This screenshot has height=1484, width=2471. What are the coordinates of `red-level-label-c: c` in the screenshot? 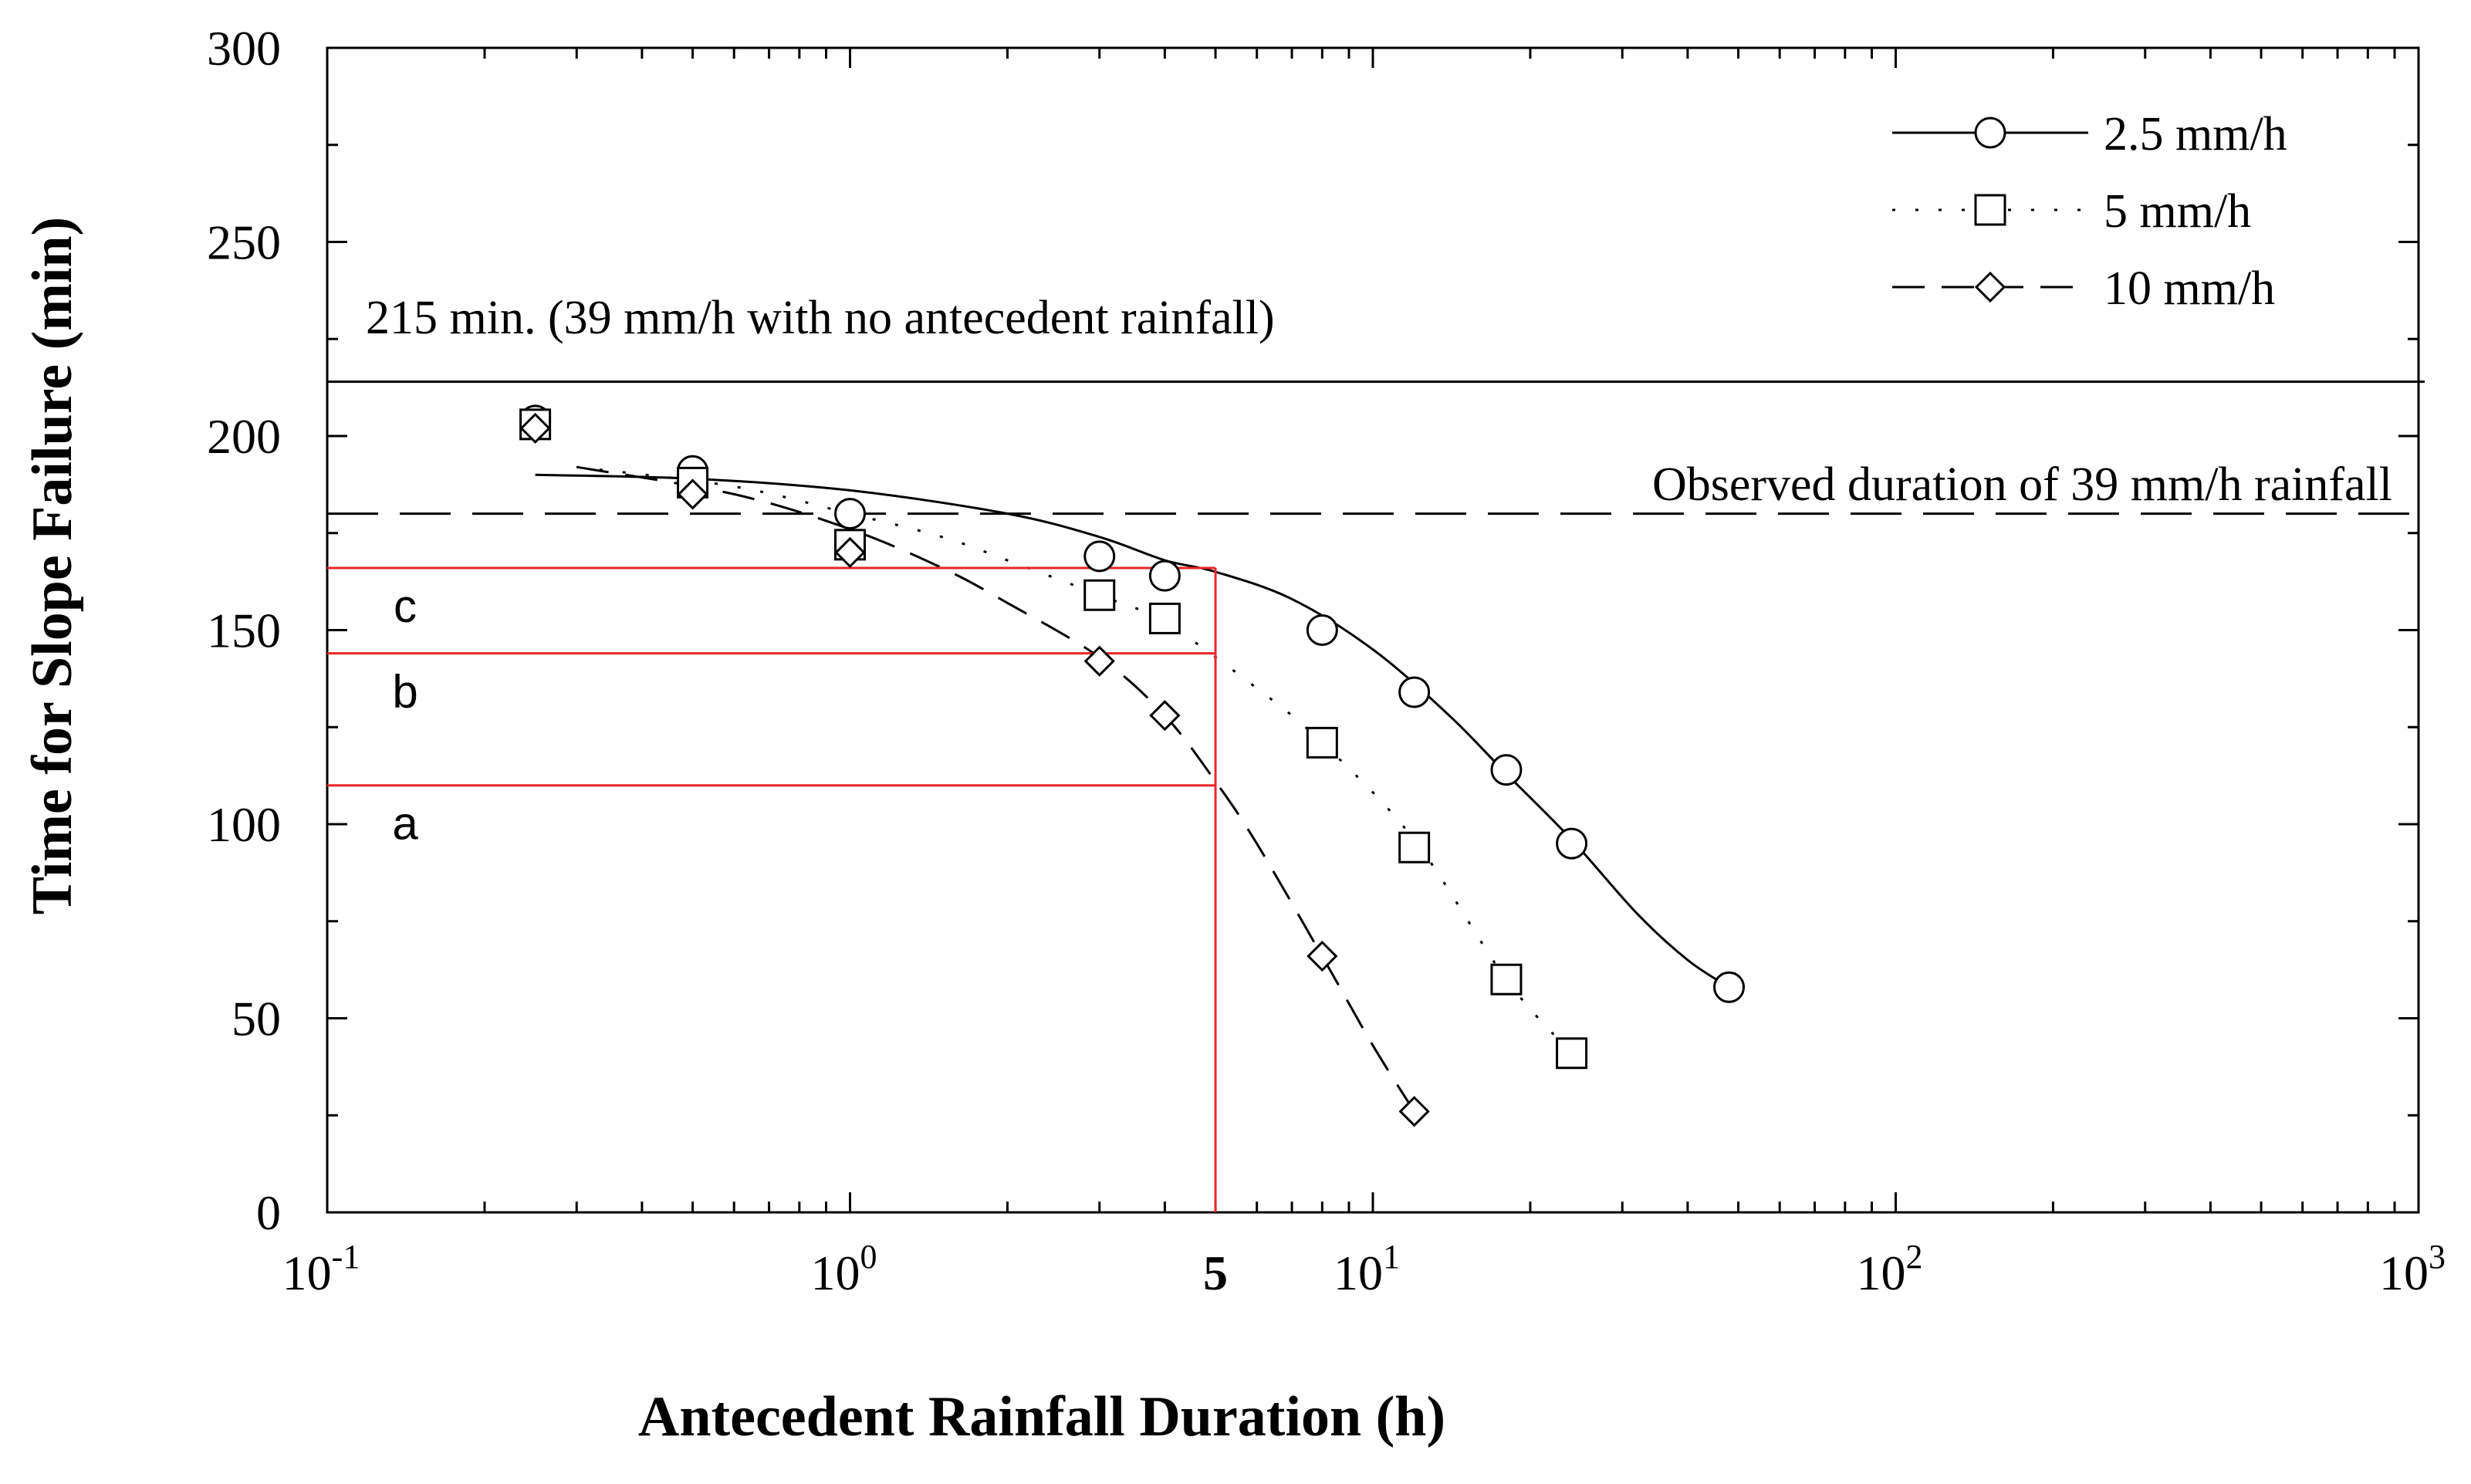 It's located at (405, 606).